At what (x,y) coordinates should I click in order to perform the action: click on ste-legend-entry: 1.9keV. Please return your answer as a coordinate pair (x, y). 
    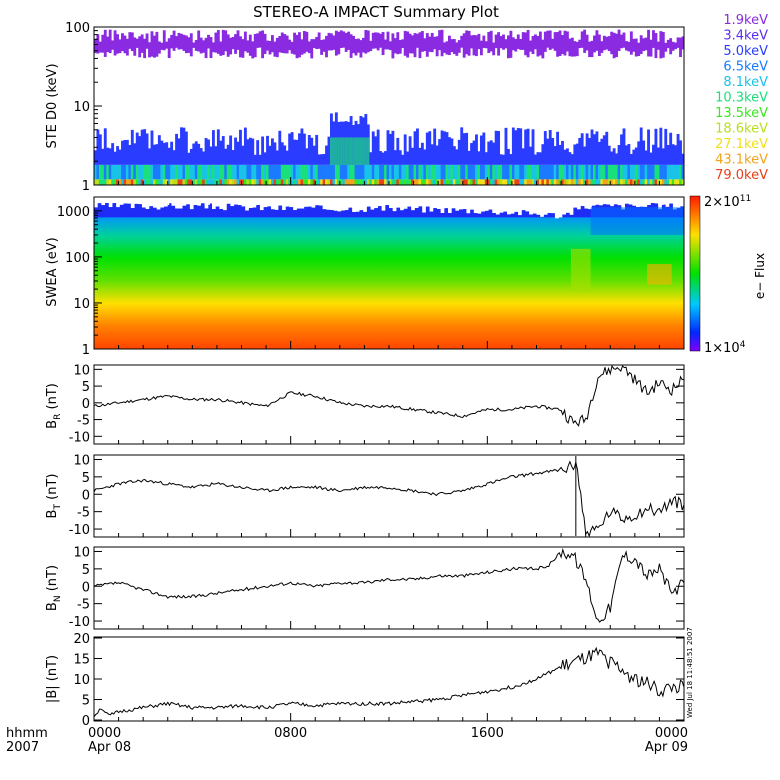
    Looking at the image, I should click on (745, 20).